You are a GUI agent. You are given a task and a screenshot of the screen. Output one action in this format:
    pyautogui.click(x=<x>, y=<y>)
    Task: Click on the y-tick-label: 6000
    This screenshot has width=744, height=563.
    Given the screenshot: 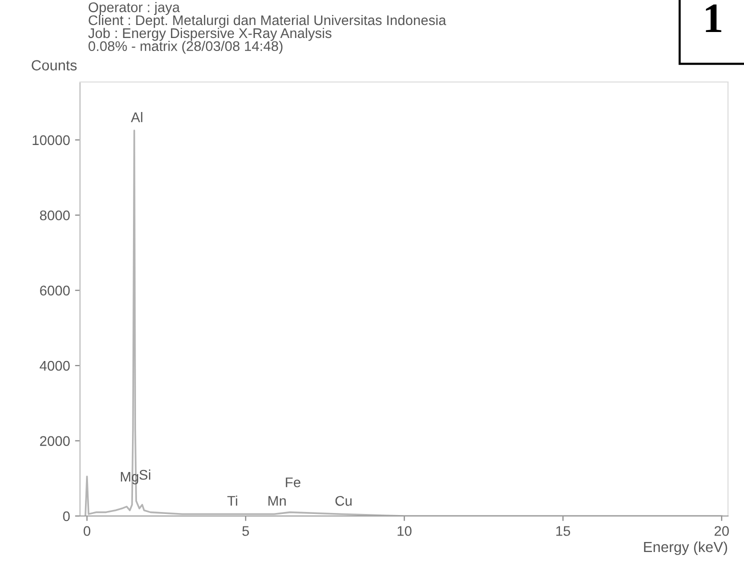 What is the action you would take?
    pyautogui.click(x=55, y=291)
    